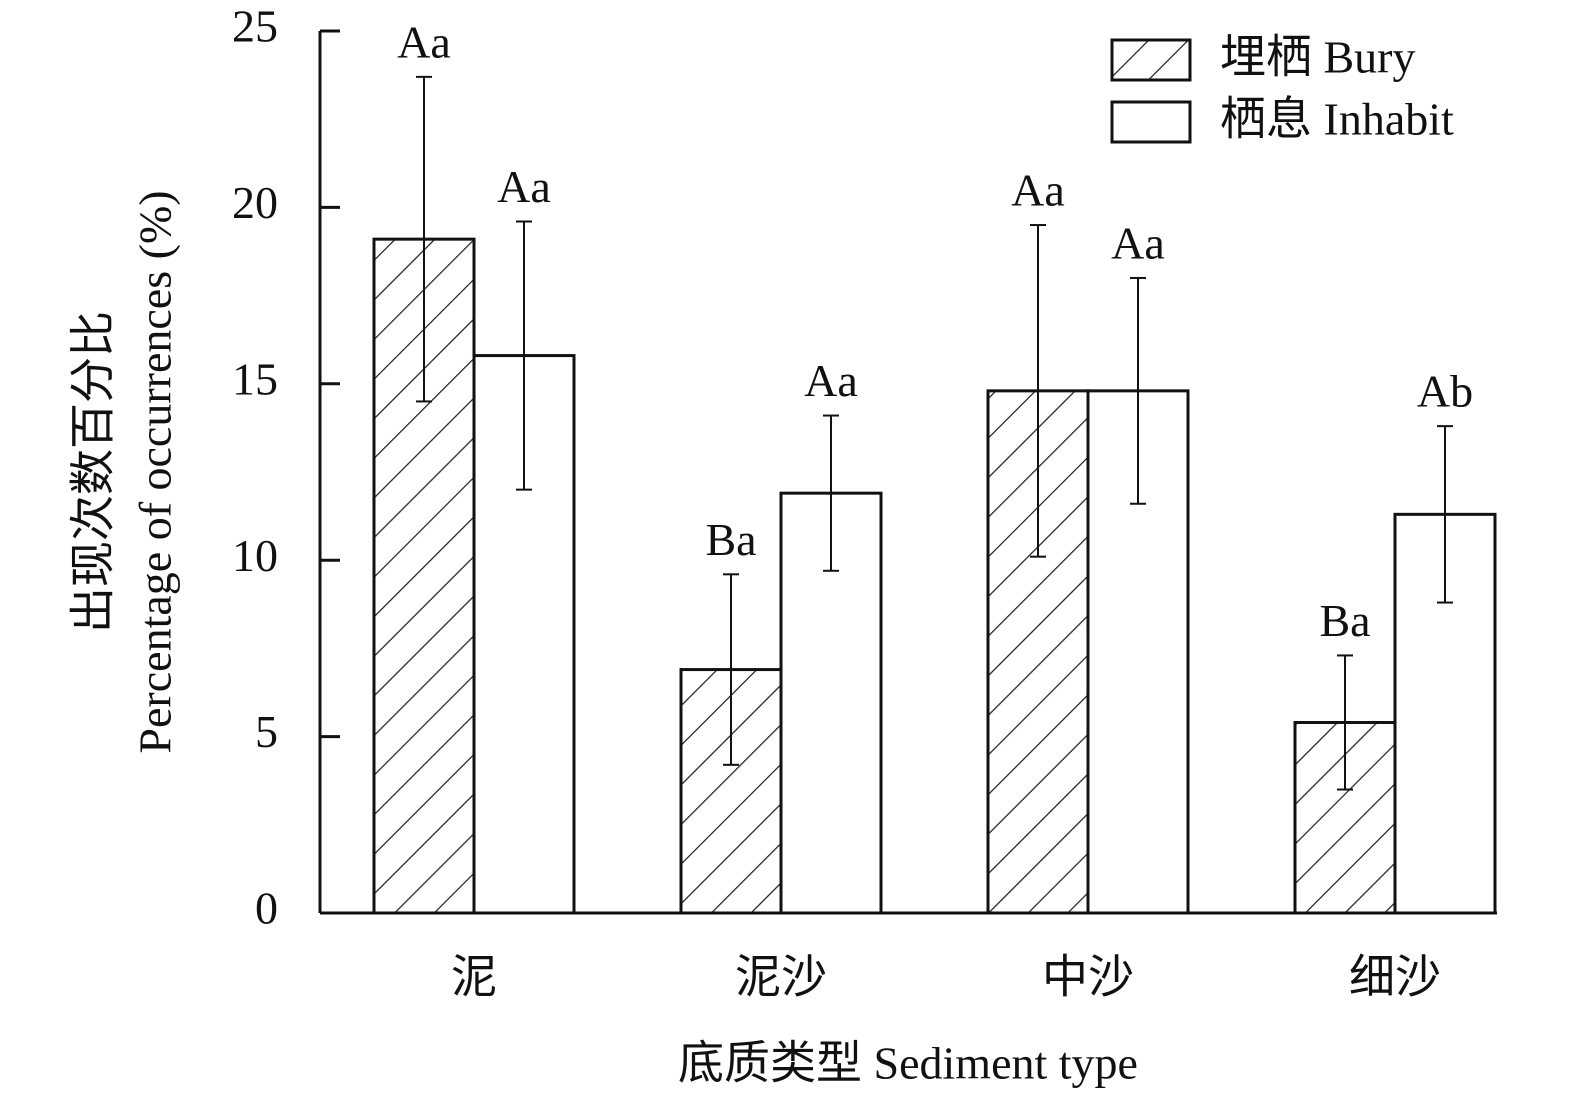 Image resolution: width=1575 pixels, height=1112 pixels. I want to click on legend-label: 埋栖 Bury, so click(1318, 57).